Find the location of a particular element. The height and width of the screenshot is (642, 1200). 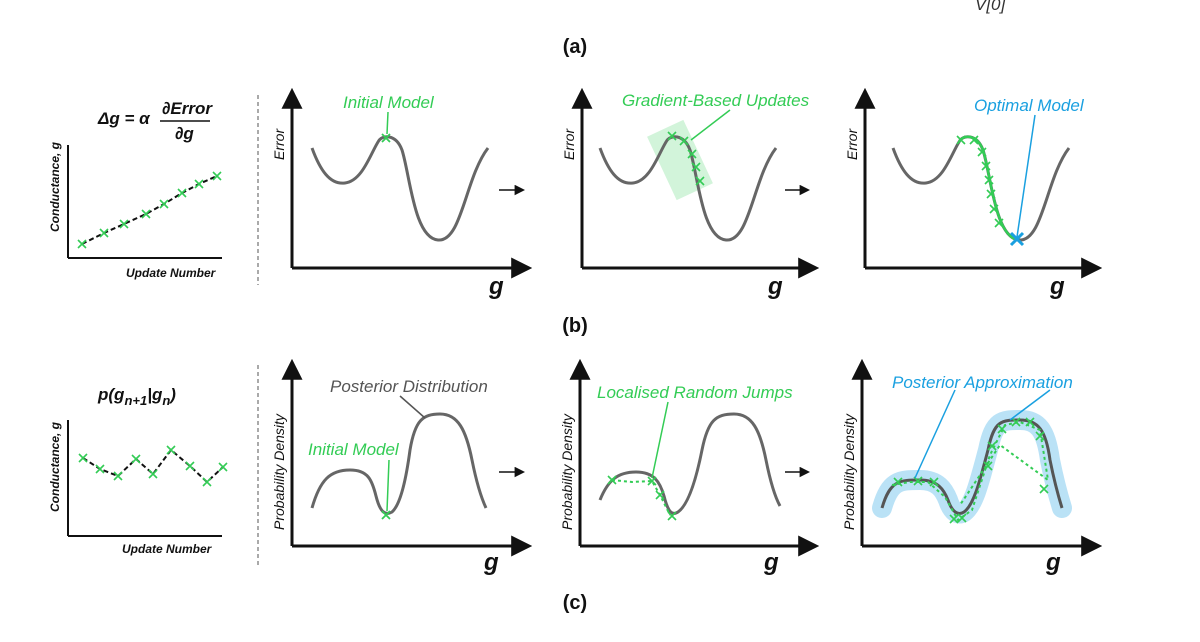

corner-label: V[0] is located at coordinates (991, 7).